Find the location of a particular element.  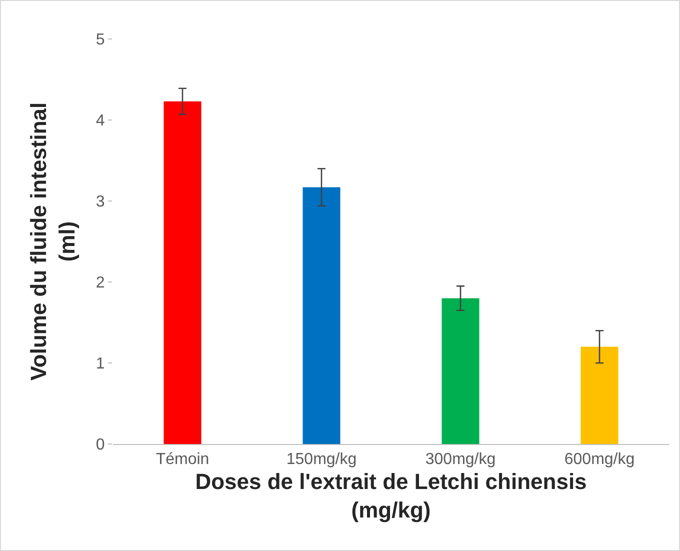

y-tick-label: 3 is located at coordinates (100, 202).